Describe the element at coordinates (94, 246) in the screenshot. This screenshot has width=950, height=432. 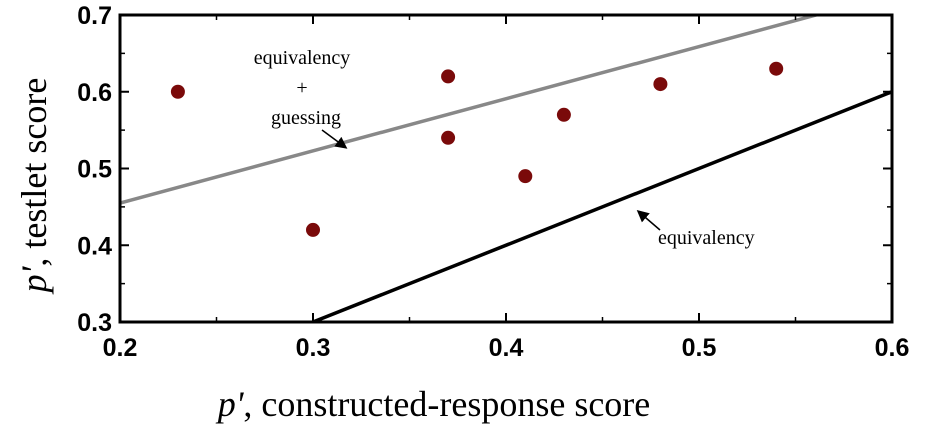
I see `y-tick-label: 0.4` at that location.